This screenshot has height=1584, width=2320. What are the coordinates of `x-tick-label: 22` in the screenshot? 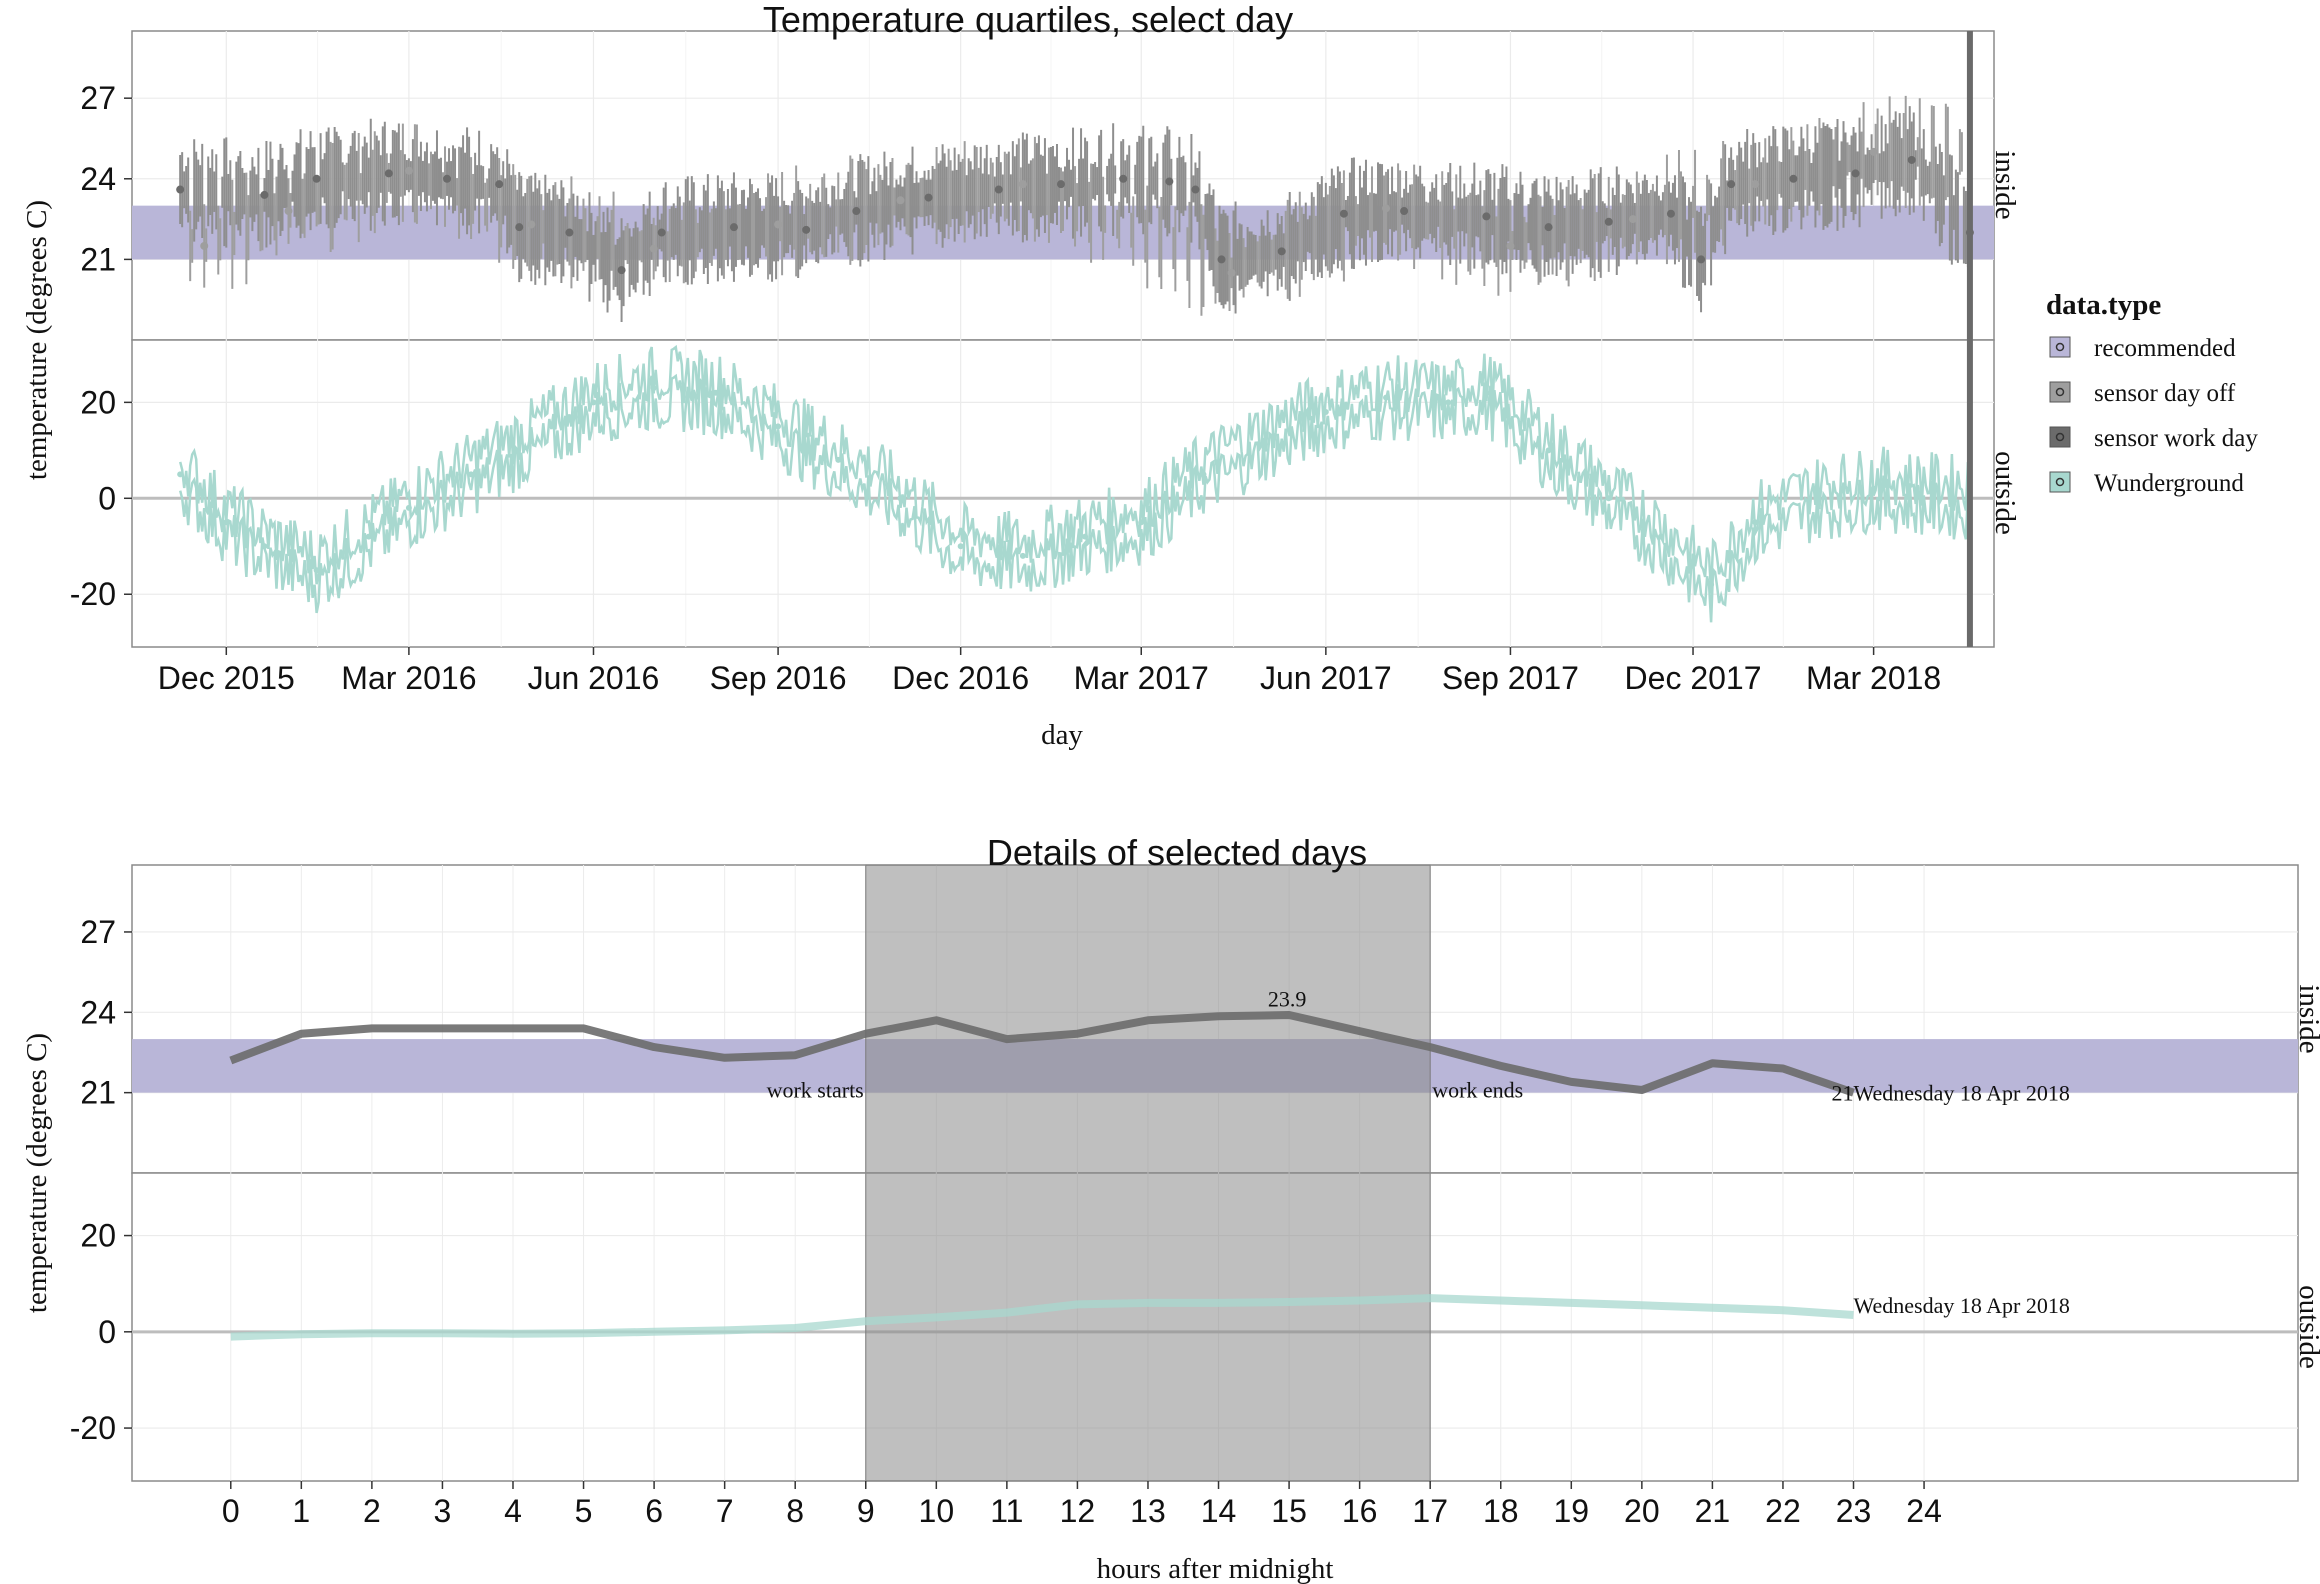 It's located at (1783, 1511).